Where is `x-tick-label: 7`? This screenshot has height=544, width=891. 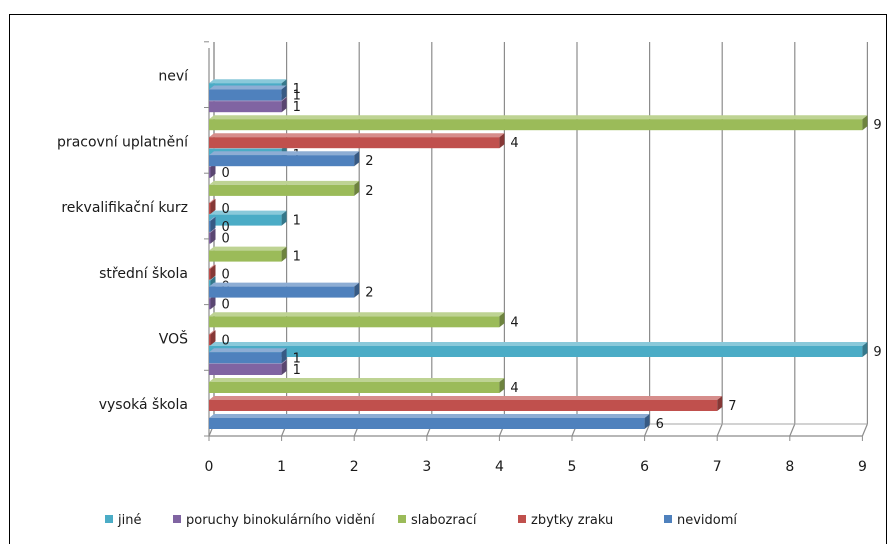 x-tick-label: 7 is located at coordinates (717, 467).